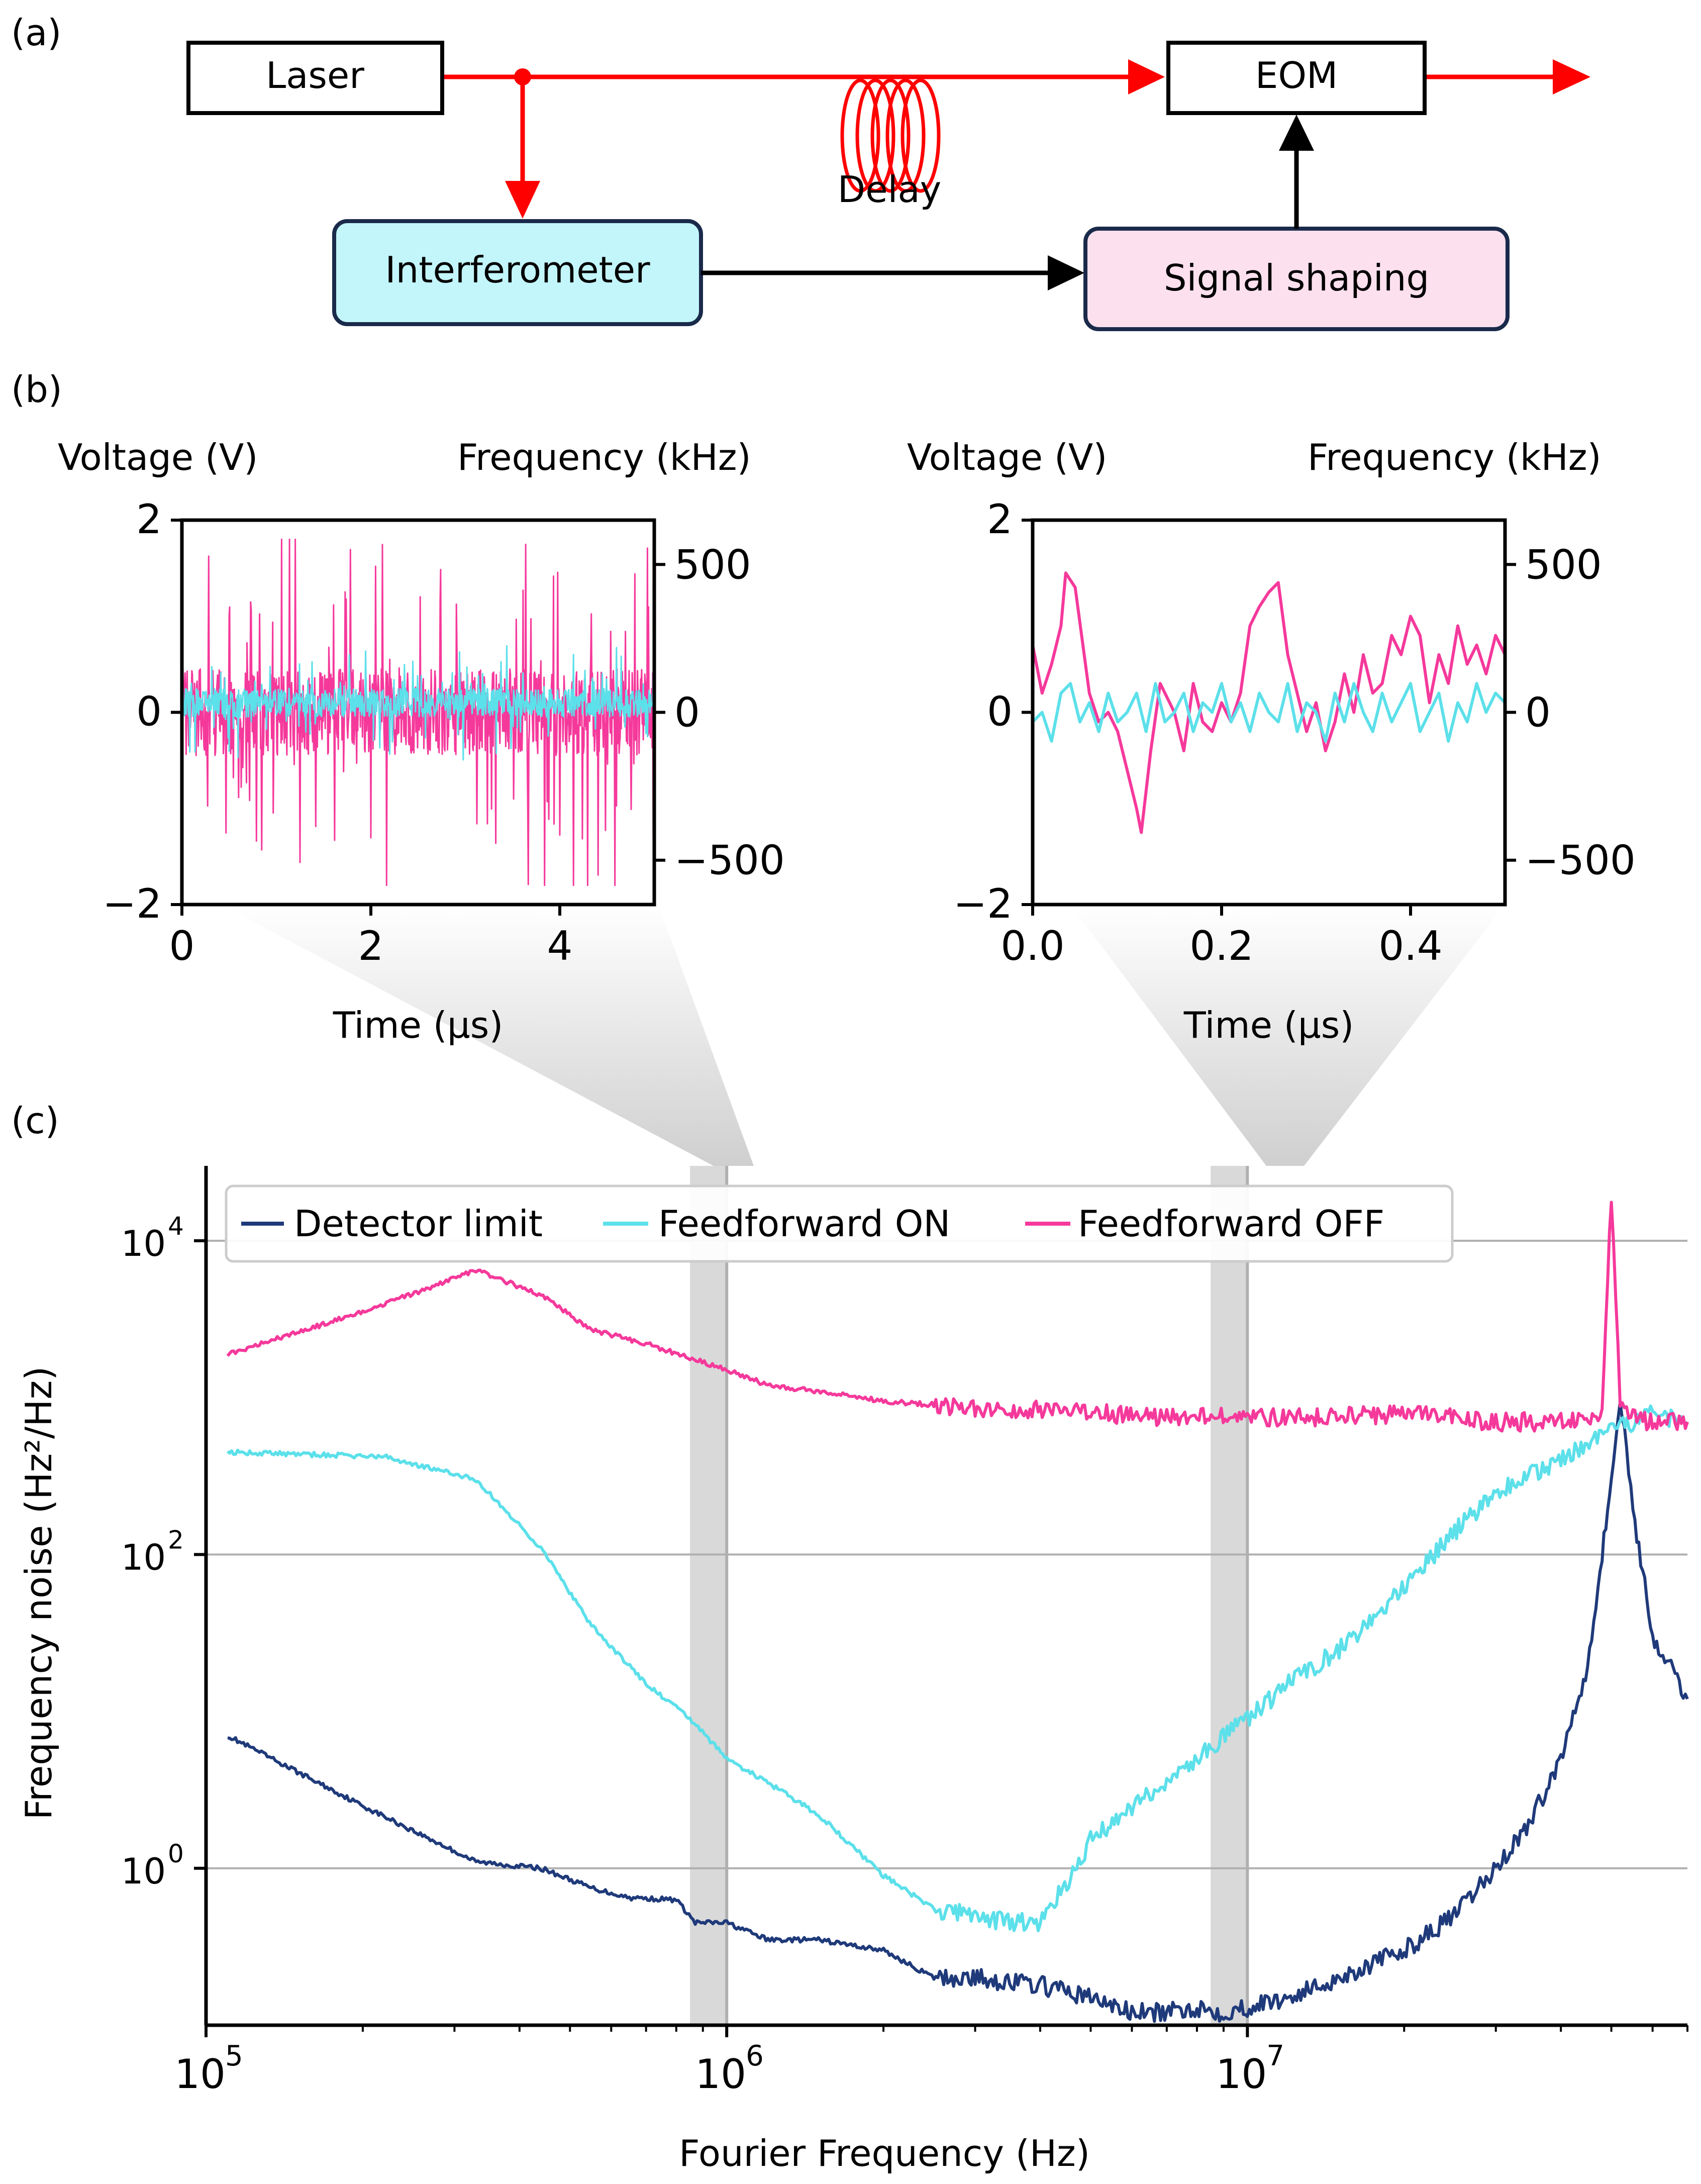 This screenshot has width=1701, height=2184. What do you see at coordinates (1410, 946) in the screenshot?
I see `b-right-xtick-label: 0.4` at bounding box center [1410, 946].